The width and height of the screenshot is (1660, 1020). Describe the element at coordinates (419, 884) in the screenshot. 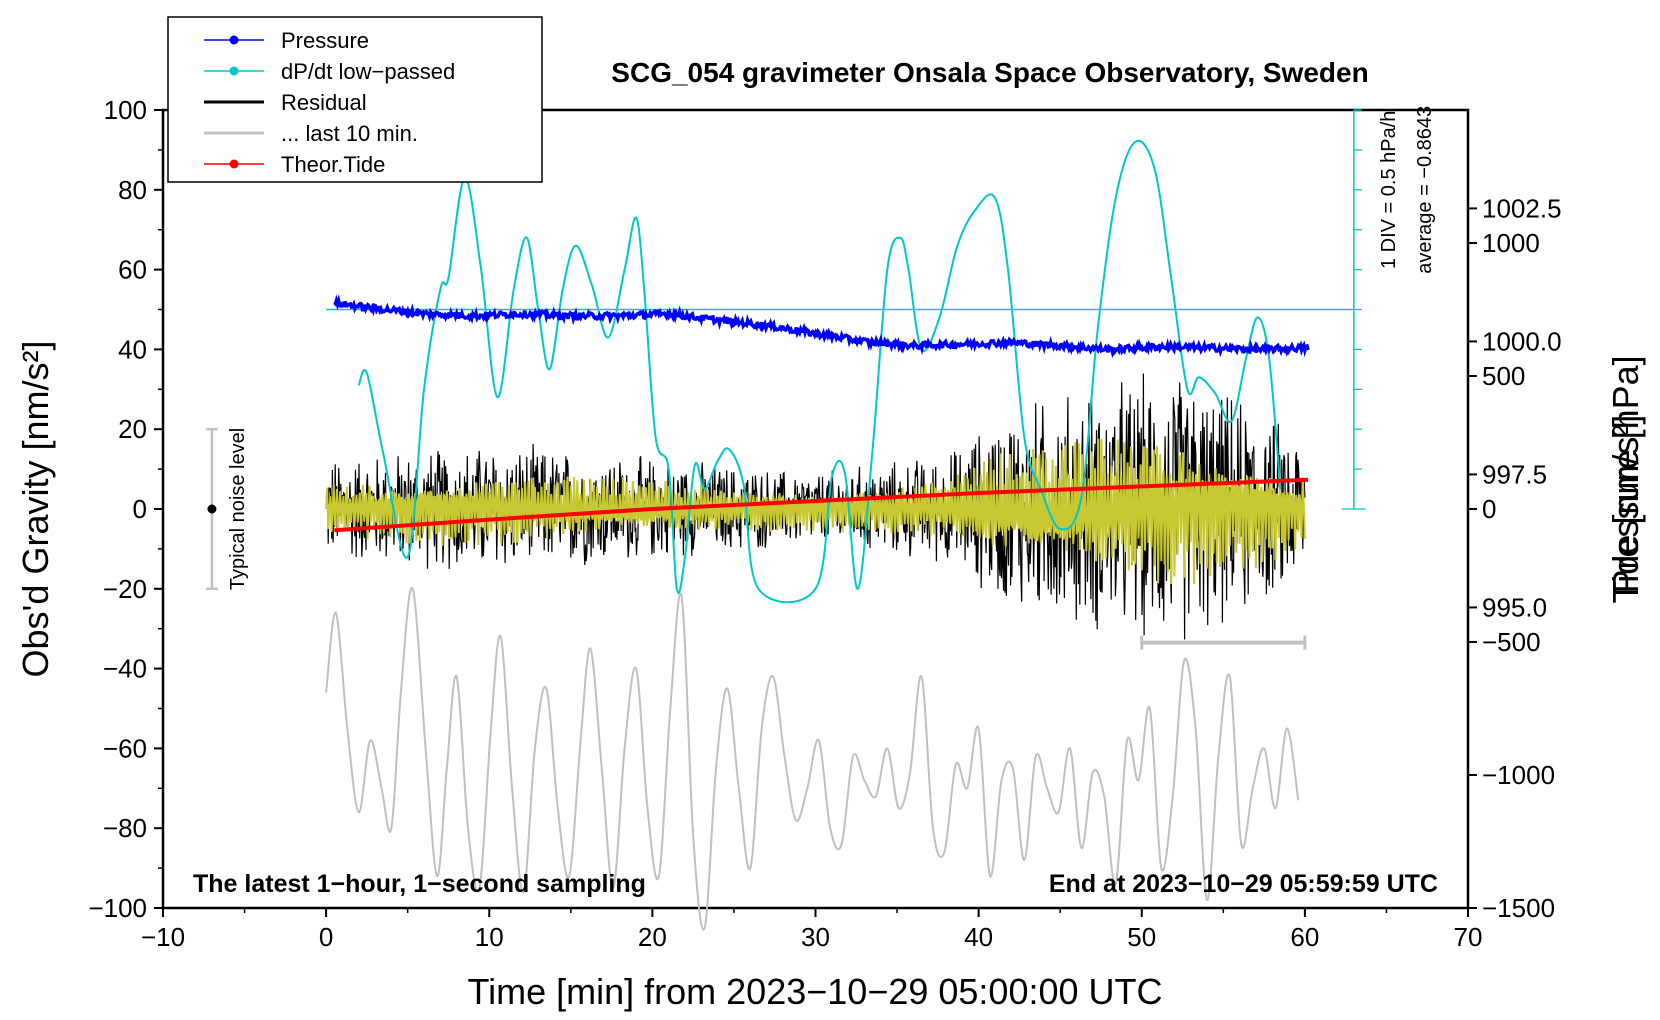

I see `bottom-left-annotation: The latest 1−hour, 1−second sampling` at that location.